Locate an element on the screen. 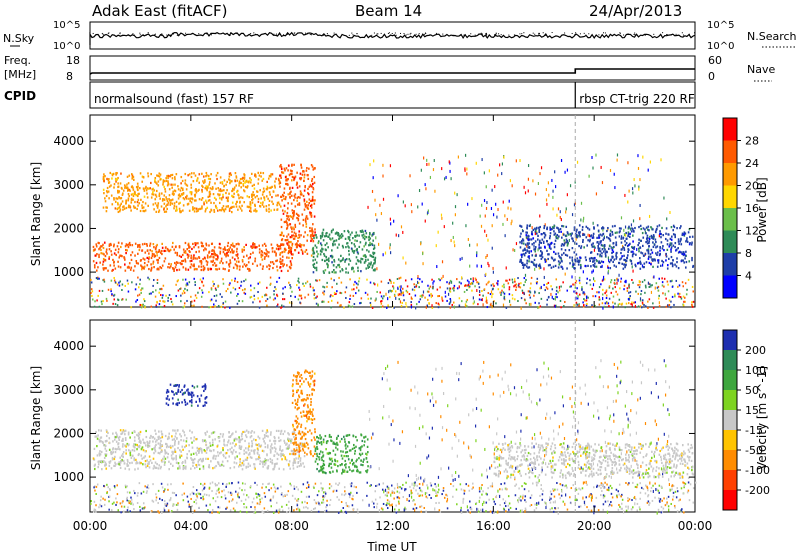 The width and height of the screenshot is (800, 558). noise-left-tick-bottom: 10^0 is located at coordinates (66, 46).